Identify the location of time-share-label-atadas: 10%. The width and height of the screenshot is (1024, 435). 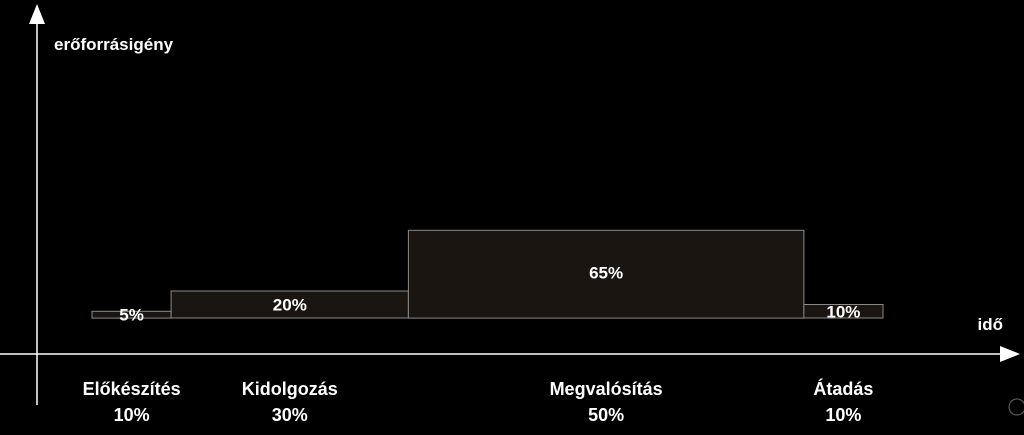
(843, 415).